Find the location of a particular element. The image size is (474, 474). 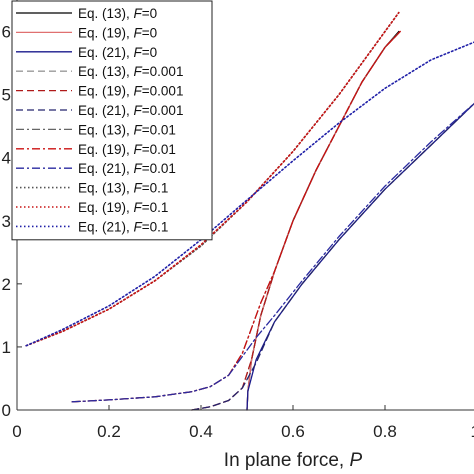

y-tick-label-2: 2 is located at coordinates (6, 284).